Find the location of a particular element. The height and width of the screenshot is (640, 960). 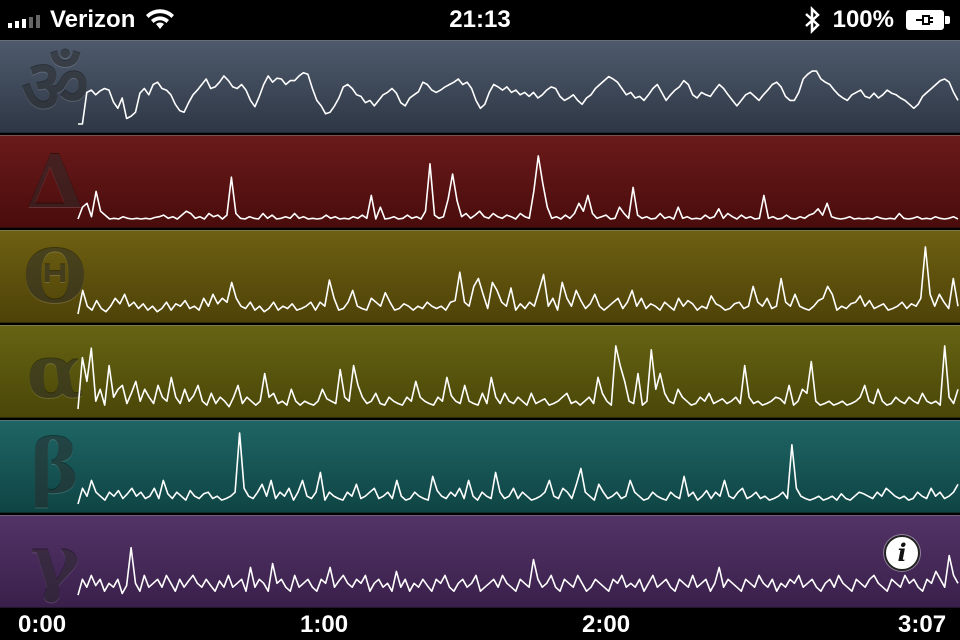

bluetooth-icon is located at coordinates (812, 20).